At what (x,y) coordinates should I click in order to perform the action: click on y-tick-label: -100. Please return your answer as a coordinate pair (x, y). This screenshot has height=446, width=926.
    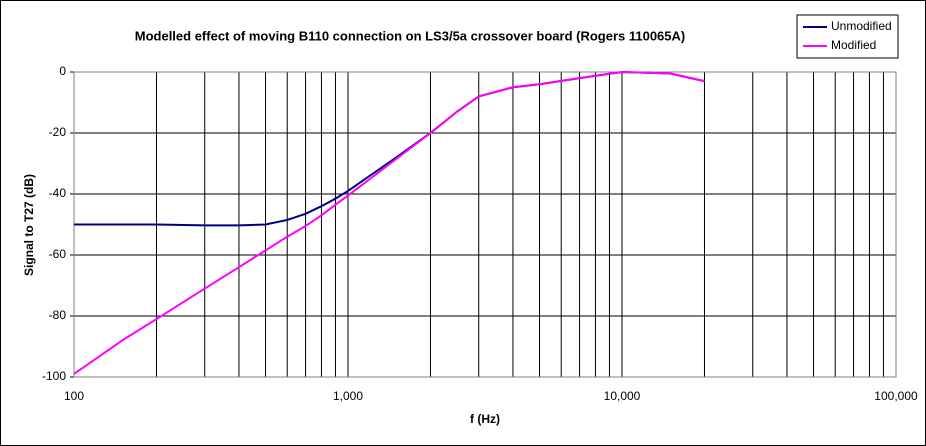
    Looking at the image, I should click on (54, 376).